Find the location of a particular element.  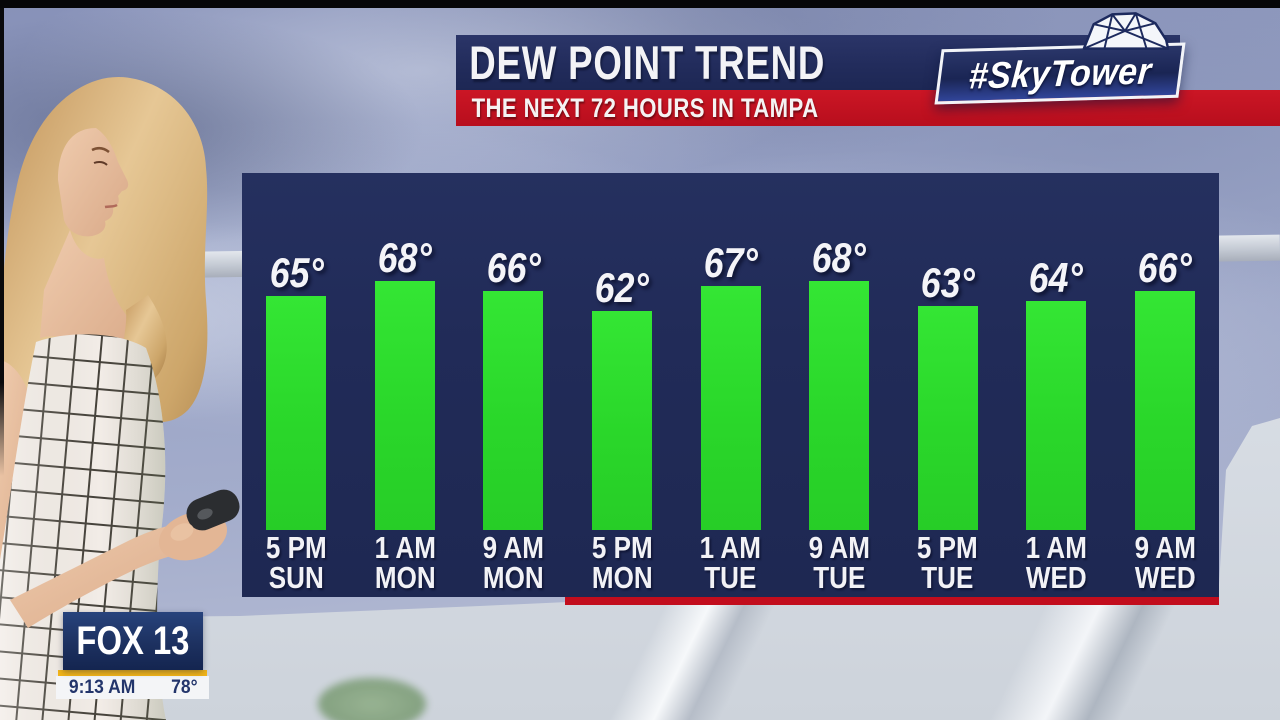

bar-tick-label: 1 AM MON is located at coordinates (405, 562).